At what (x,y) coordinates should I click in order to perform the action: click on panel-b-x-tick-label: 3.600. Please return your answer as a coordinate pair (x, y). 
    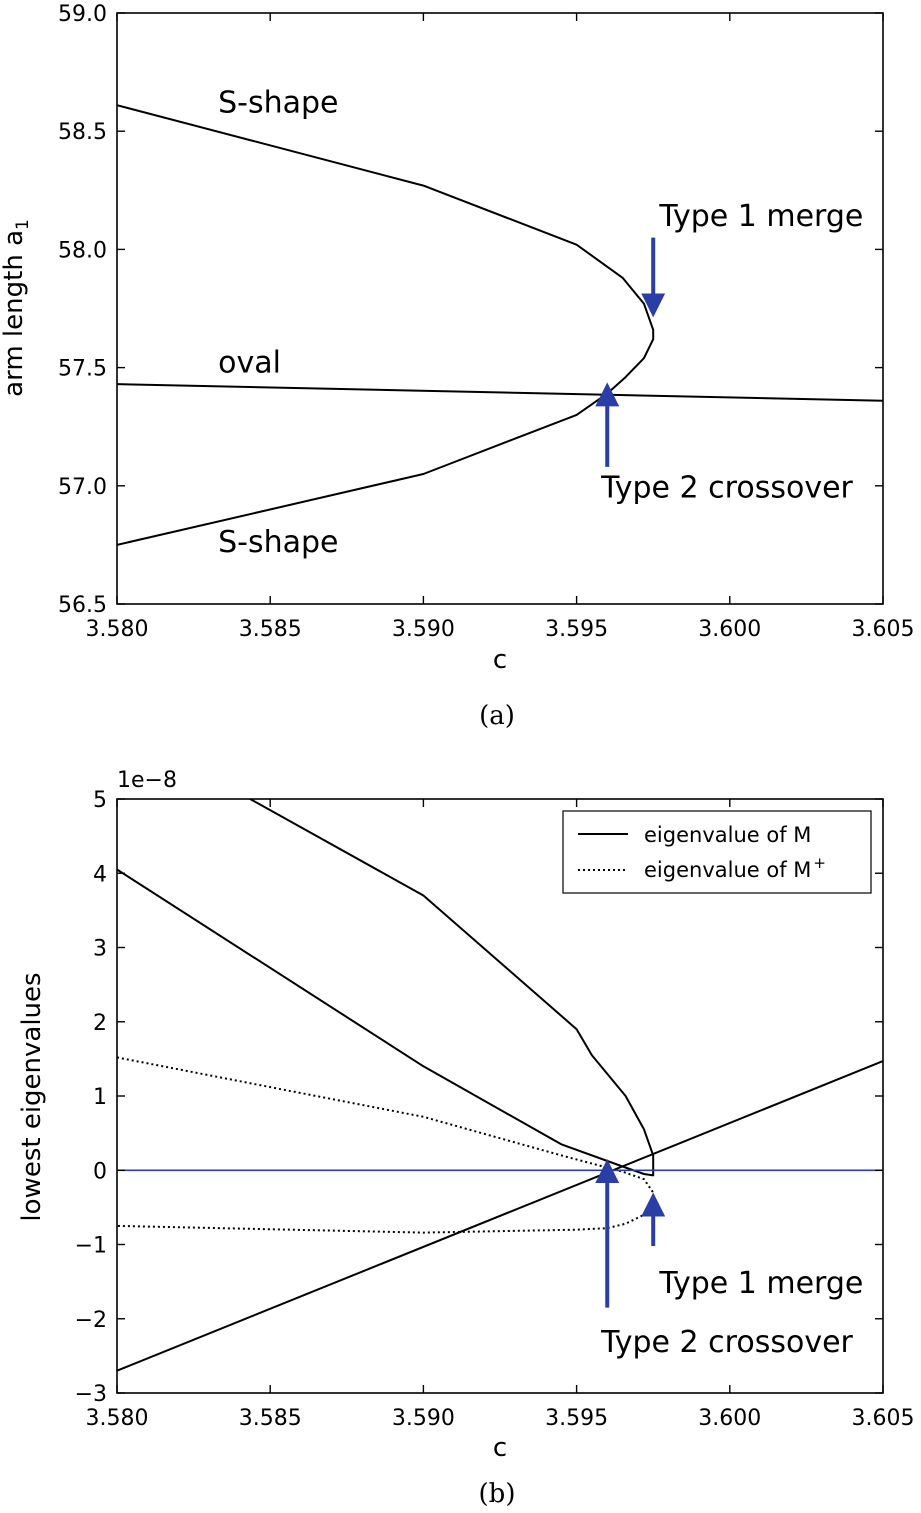
    Looking at the image, I should click on (729, 1418).